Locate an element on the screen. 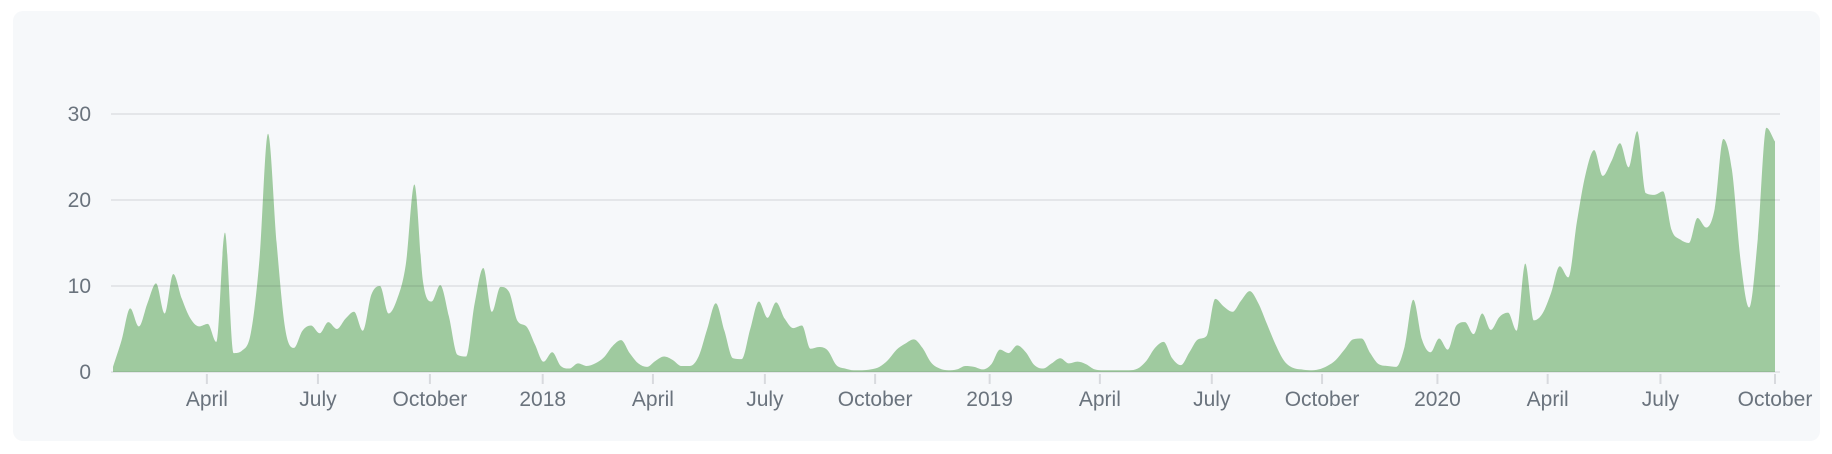  y-axis-label: 10 is located at coordinates (79, 286).